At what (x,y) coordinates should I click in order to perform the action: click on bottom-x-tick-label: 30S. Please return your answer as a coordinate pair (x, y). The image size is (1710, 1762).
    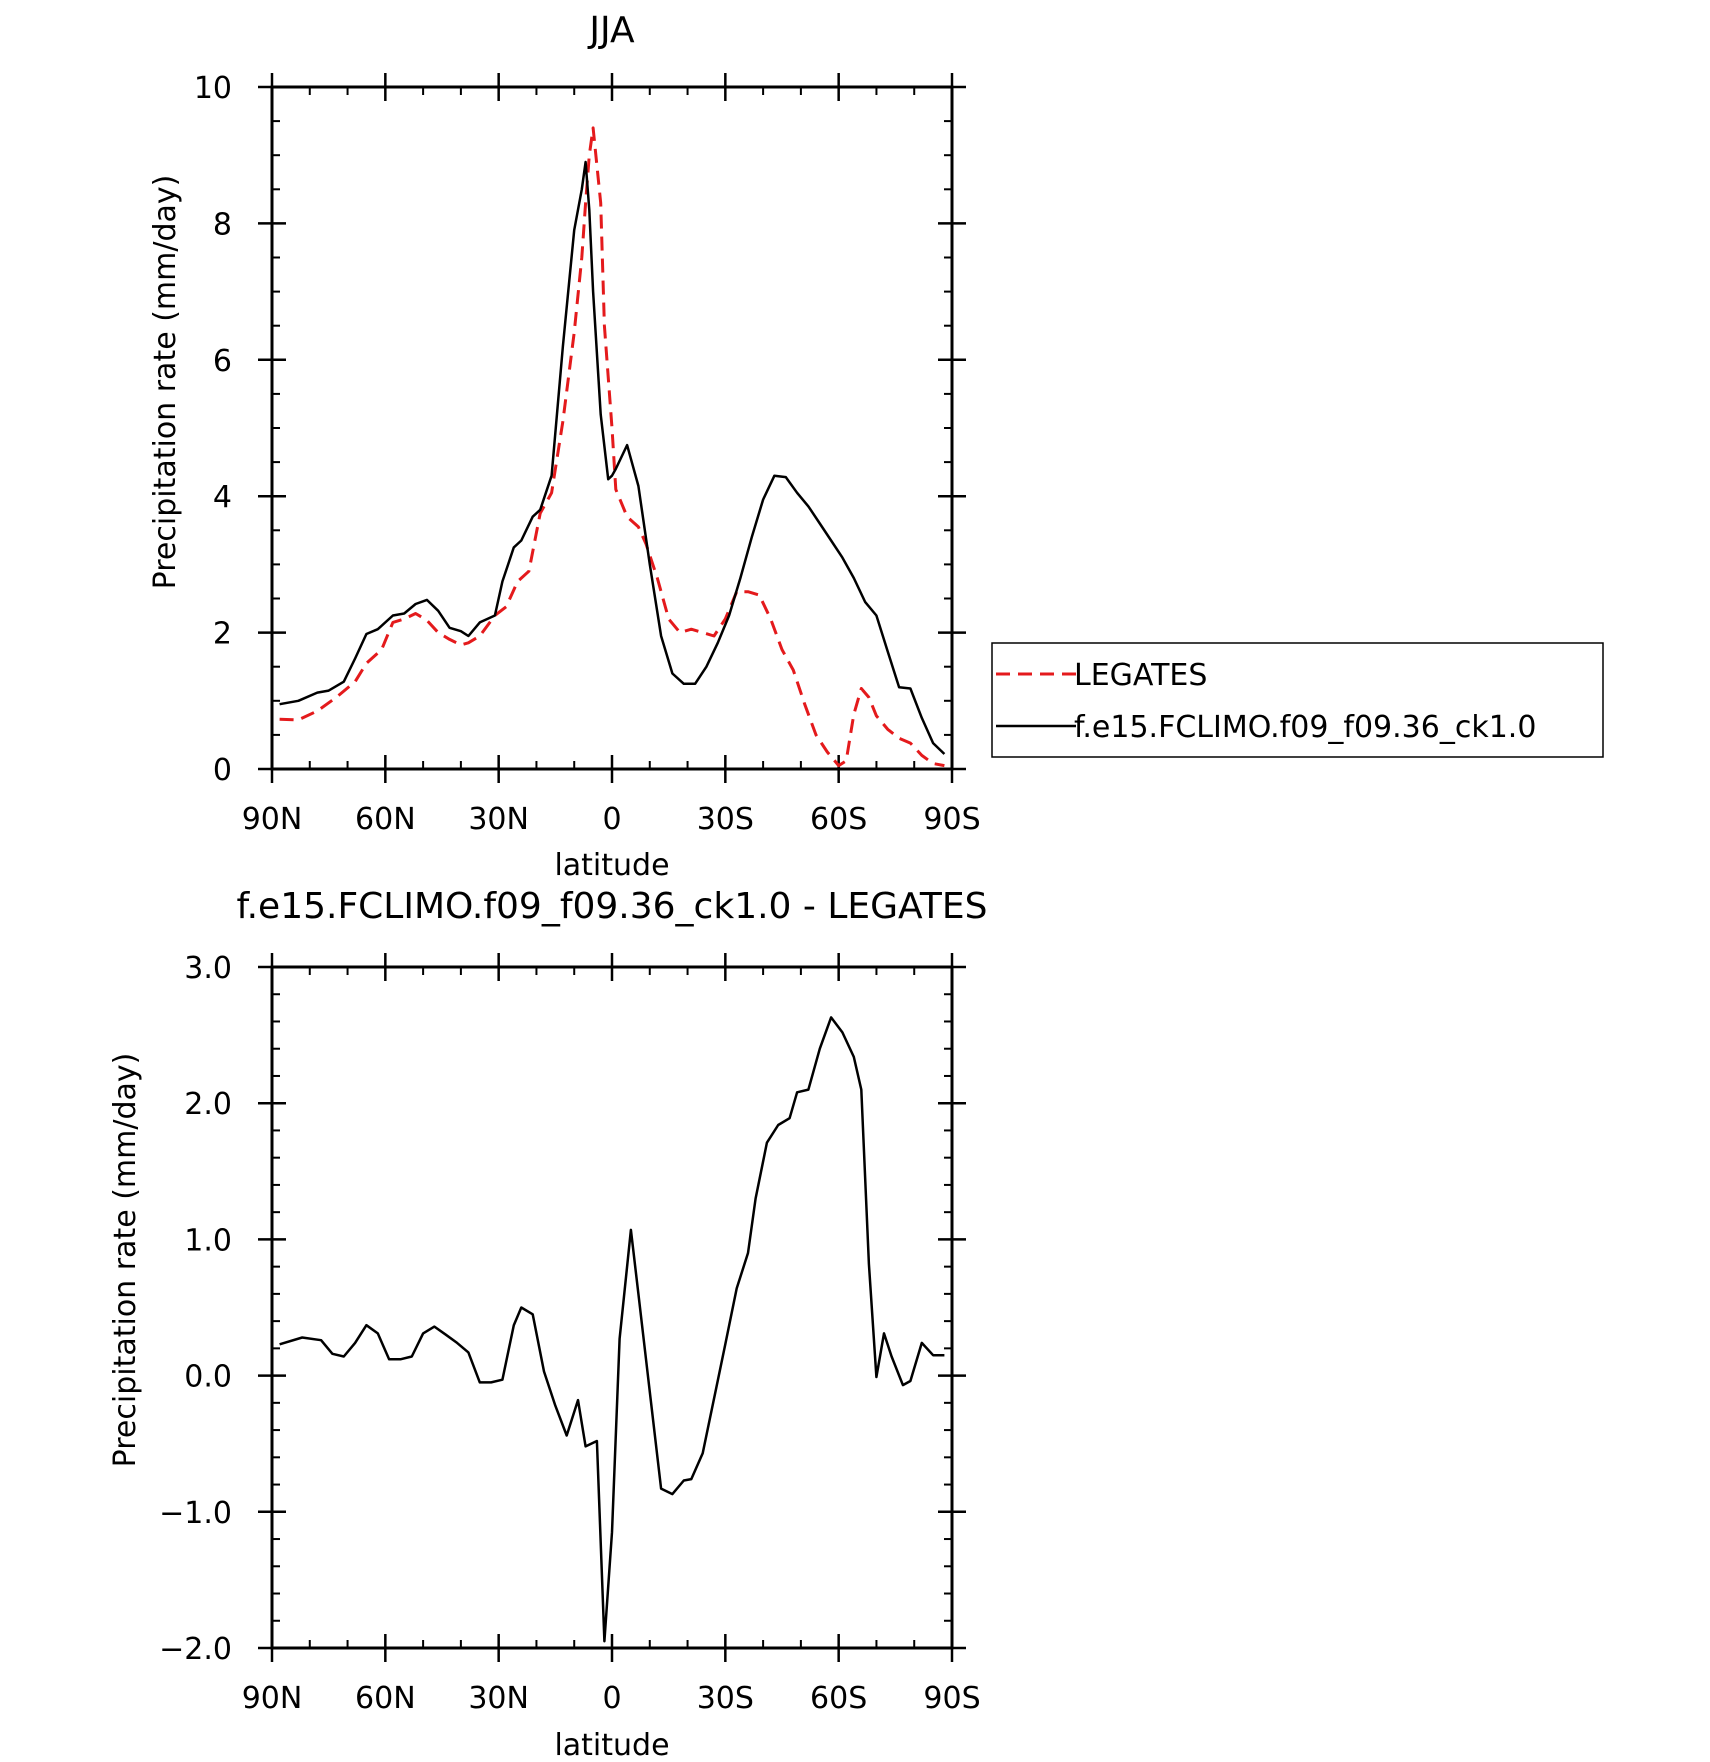
    Looking at the image, I should click on (725, 1698).